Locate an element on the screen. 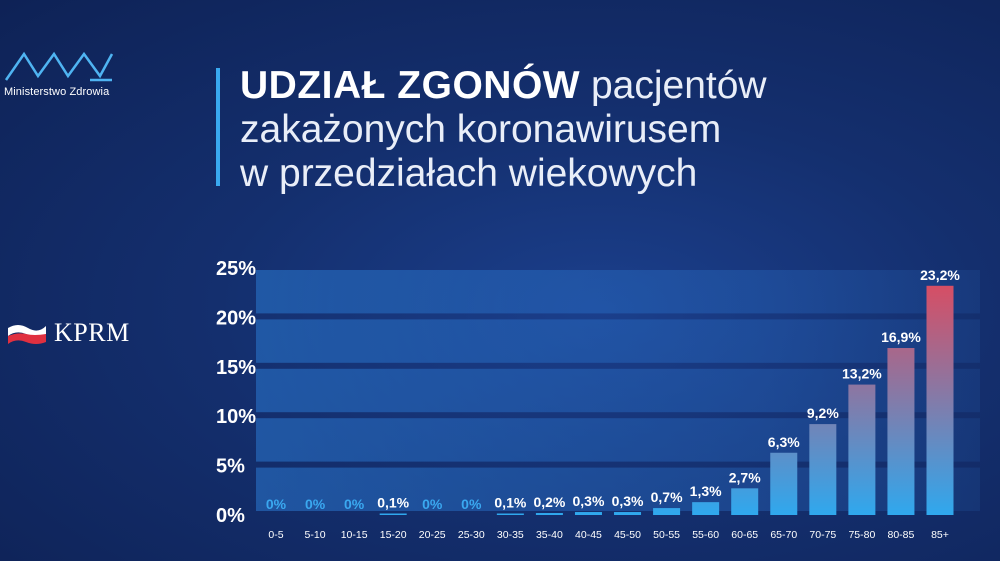 The height and width of the screenshot is (561, 1000). bar-value-label: 9,2% is located at coordinates (823, 413).